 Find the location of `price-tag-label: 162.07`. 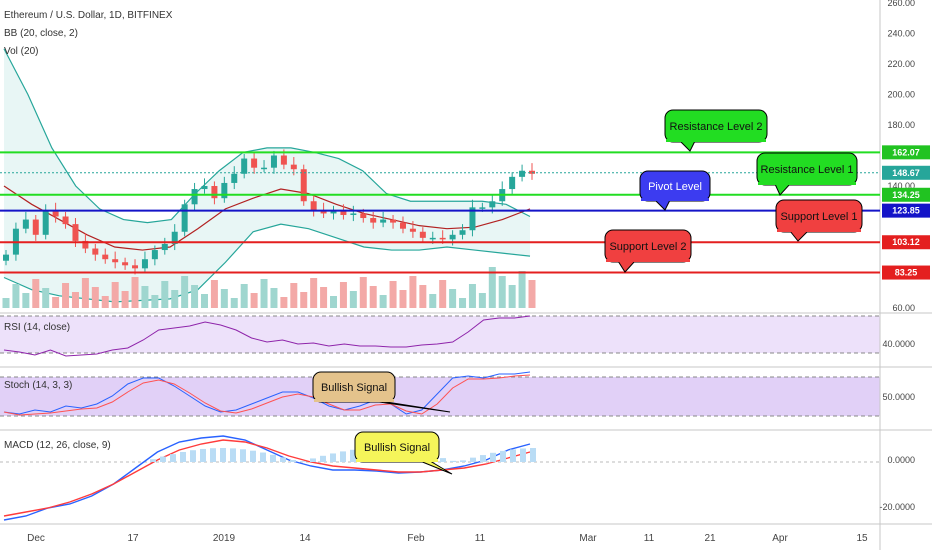

price-tag-label: 162.07 is located at coordinates (906, 152).